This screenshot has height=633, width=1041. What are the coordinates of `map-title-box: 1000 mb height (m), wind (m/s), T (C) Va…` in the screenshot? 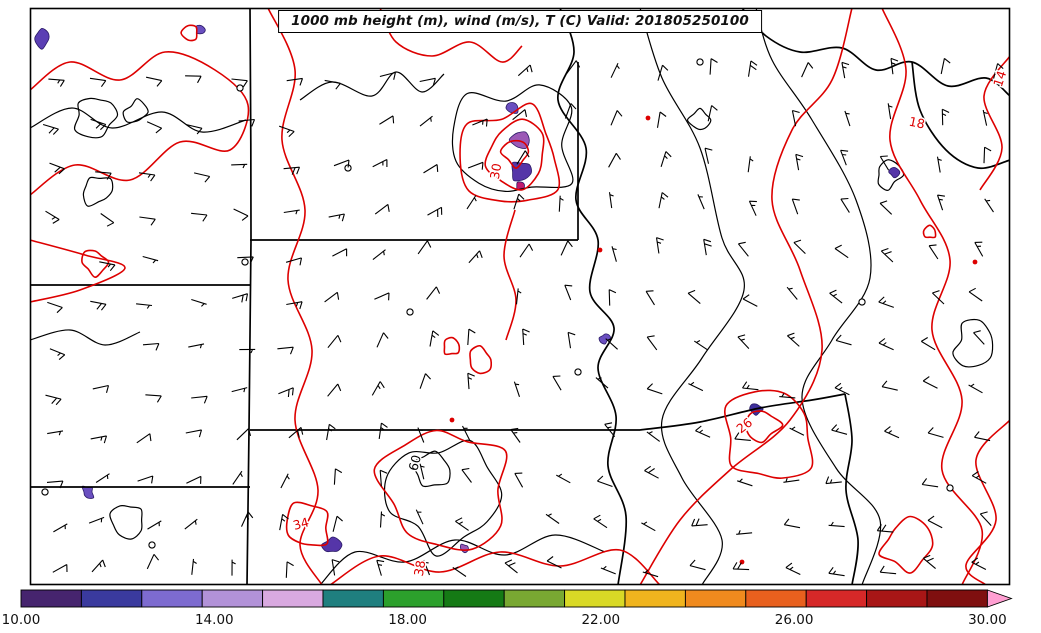 It's located at (520, 21).